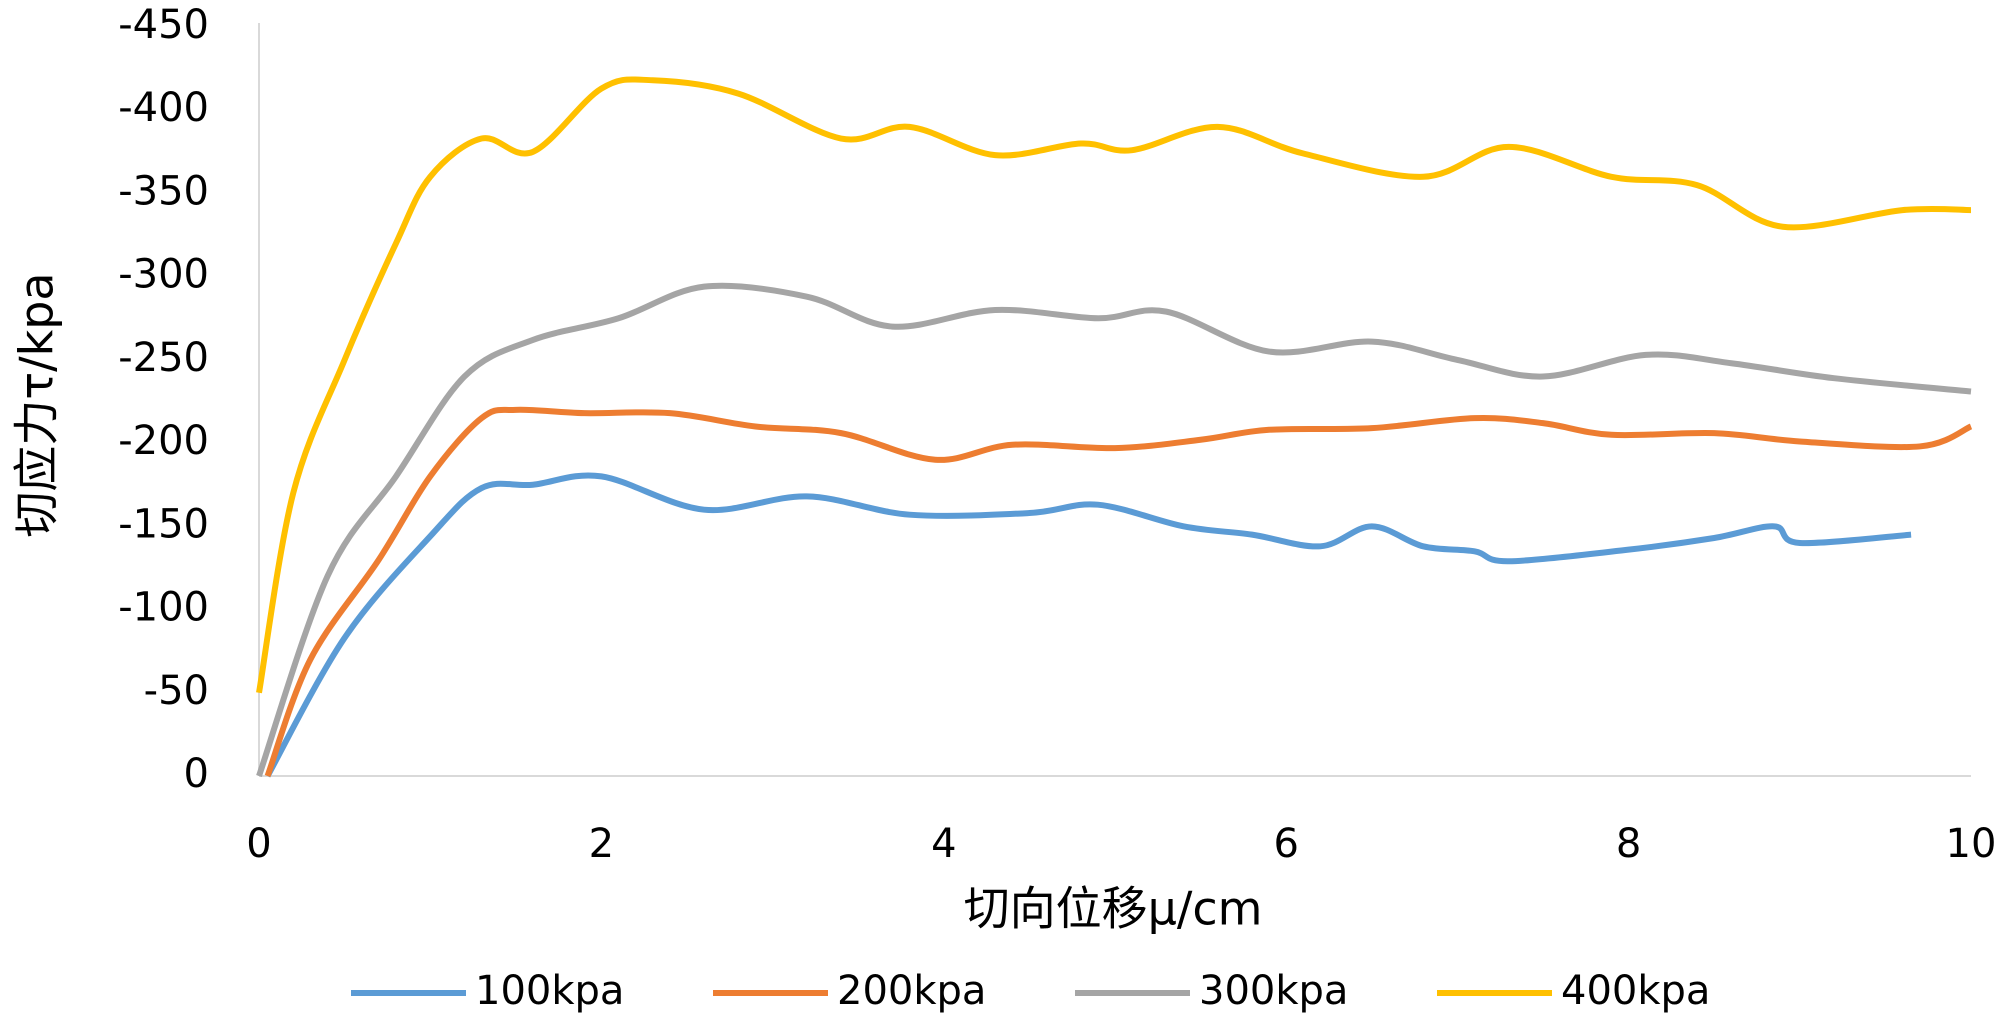 Image resolution: width=2000 pixels, height=1024 pixels. I want to click on y-tick-label: -350, so click(163, 191).